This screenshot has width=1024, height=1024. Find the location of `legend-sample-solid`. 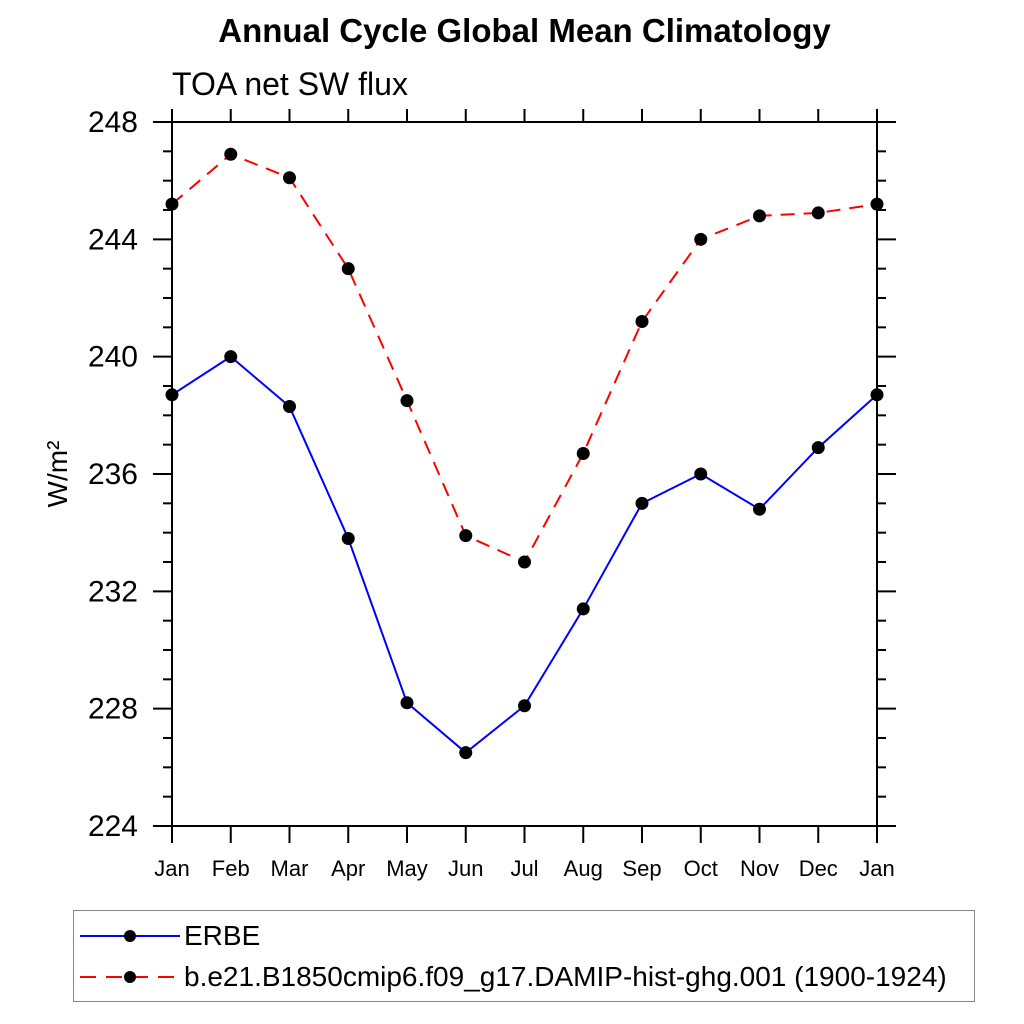

legend-sample-solid is located at coordinates (130, 935).